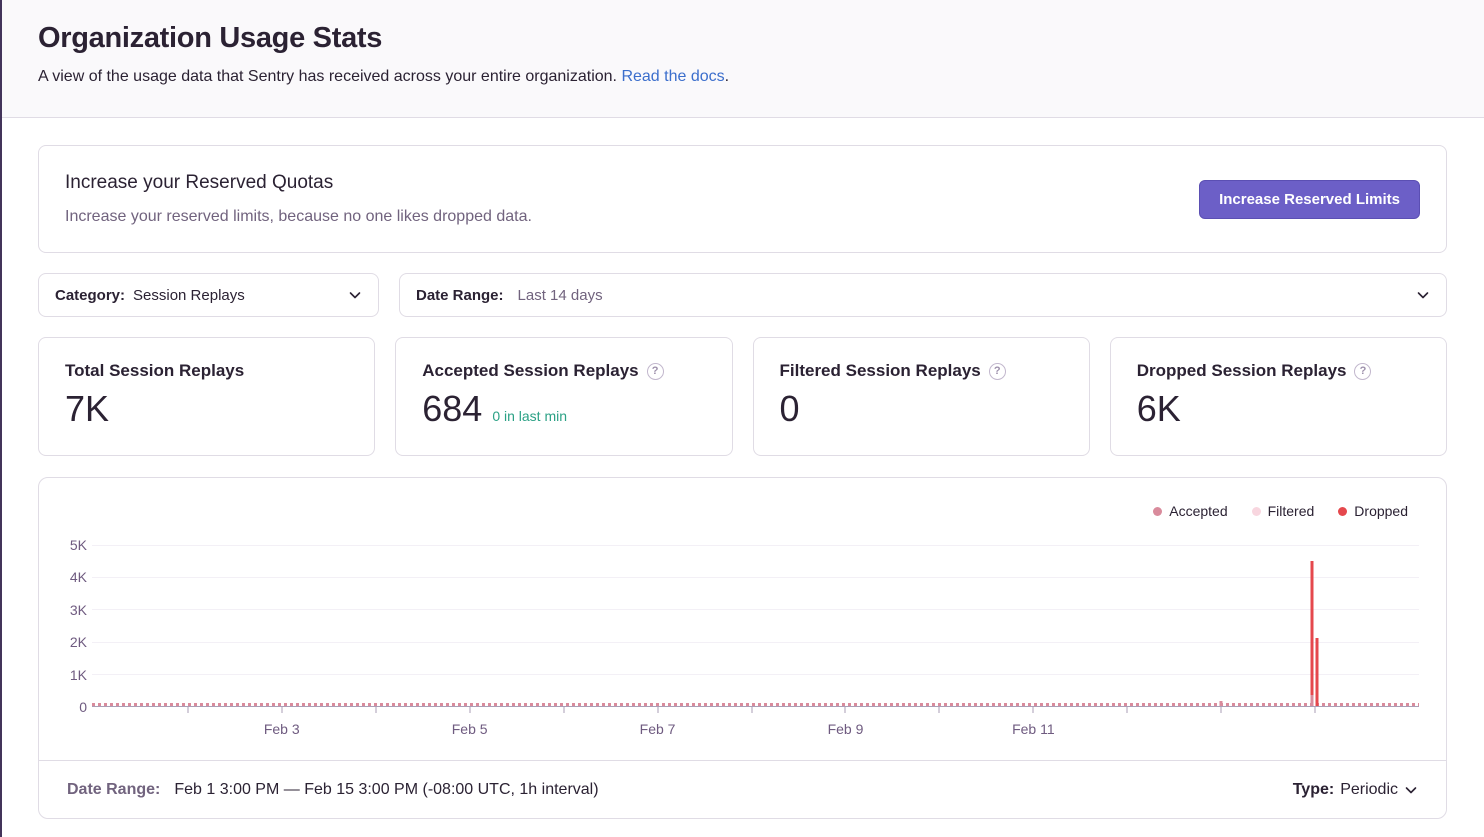  I want to click on x-axis-tick-label: Feb 9, so click(845, 729).